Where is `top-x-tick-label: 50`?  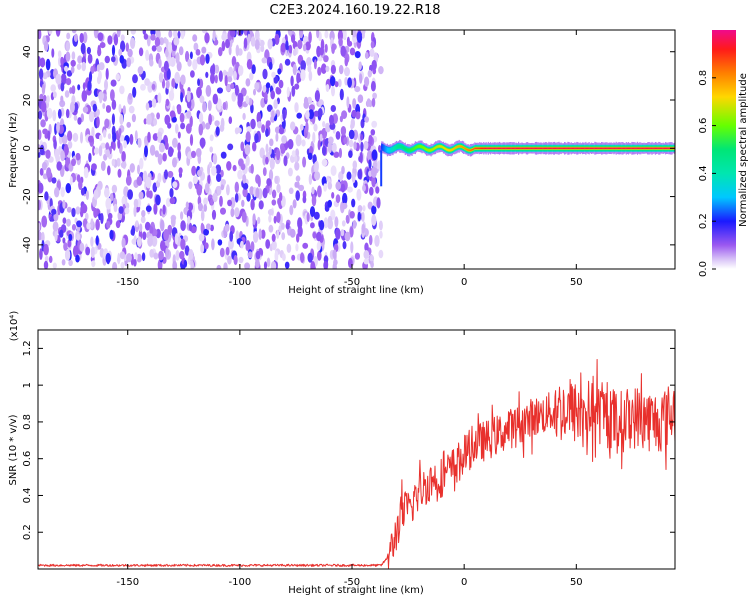 top-x-tick-label: 50 is located at coordinates (576, 282).